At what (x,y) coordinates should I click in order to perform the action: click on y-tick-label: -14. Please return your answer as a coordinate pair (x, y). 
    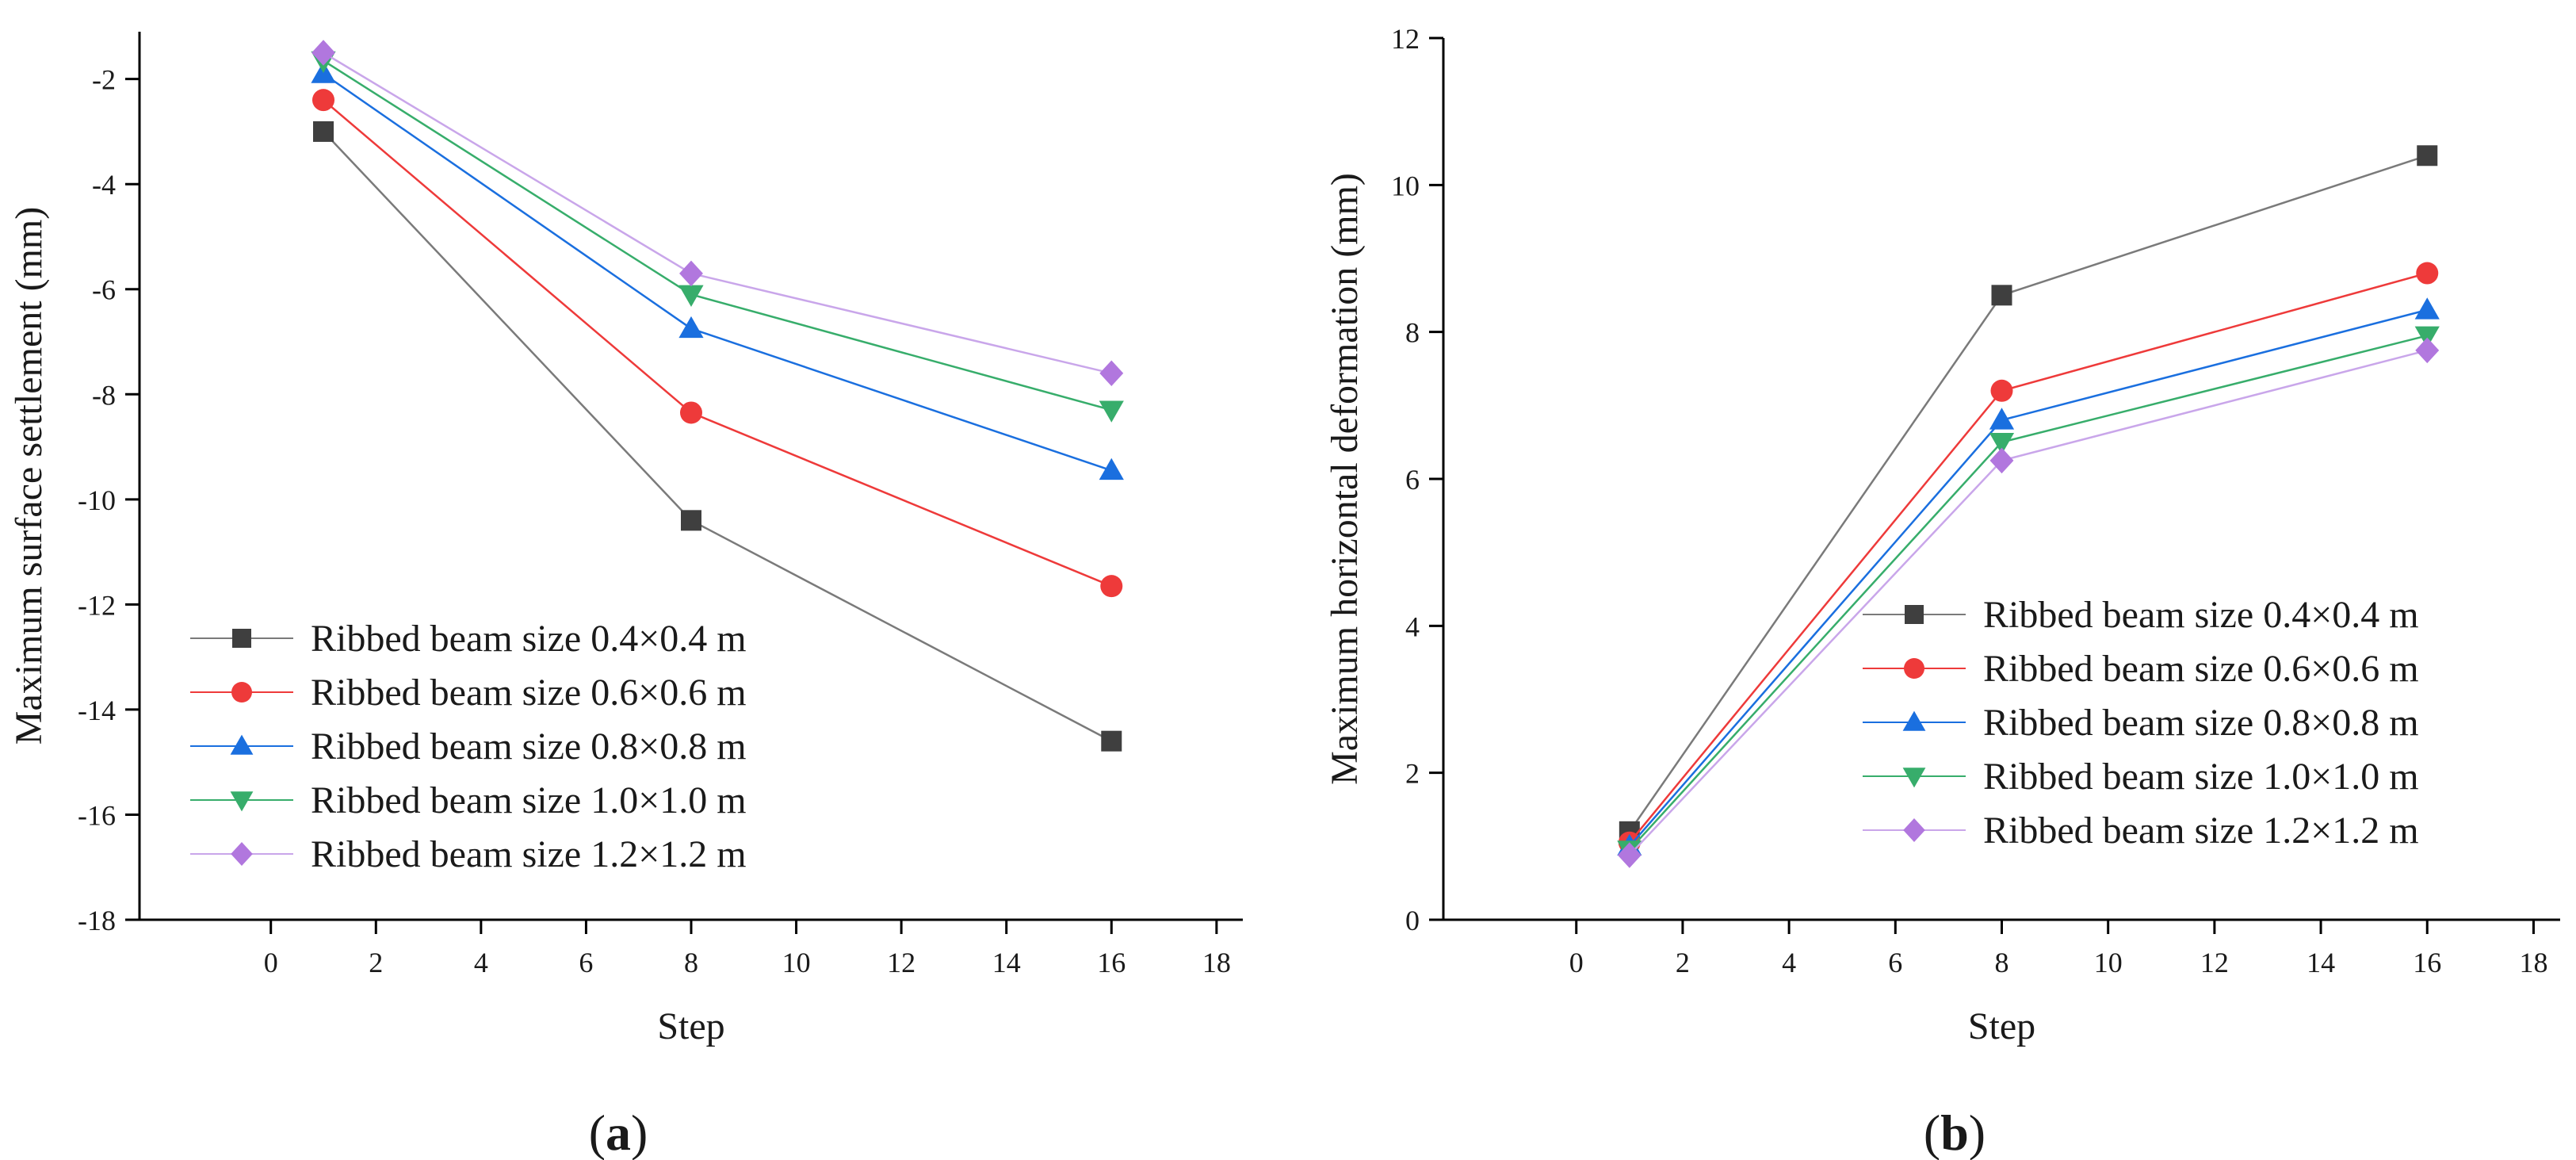
    Looking at the image, I should click on (97, 710).